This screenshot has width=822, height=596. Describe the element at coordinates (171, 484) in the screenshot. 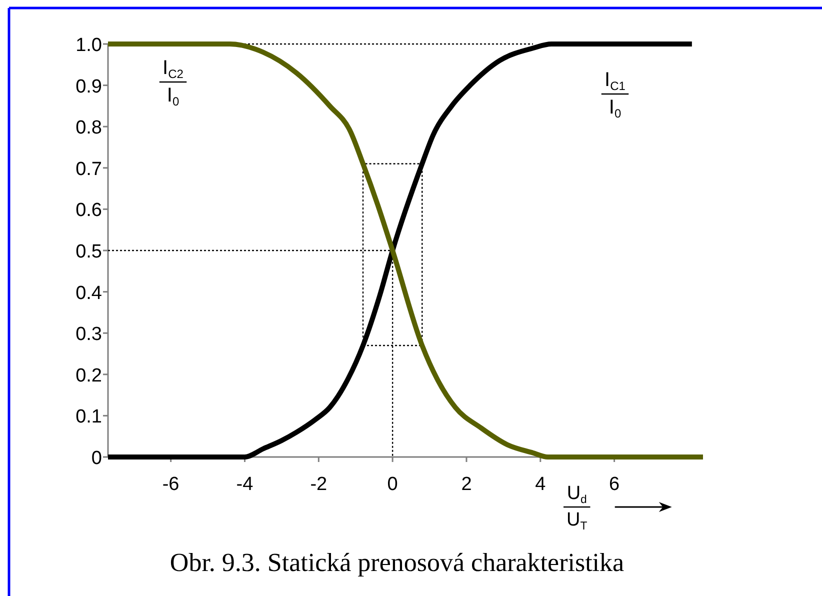

I see `x-tick-label: -6` at that location.